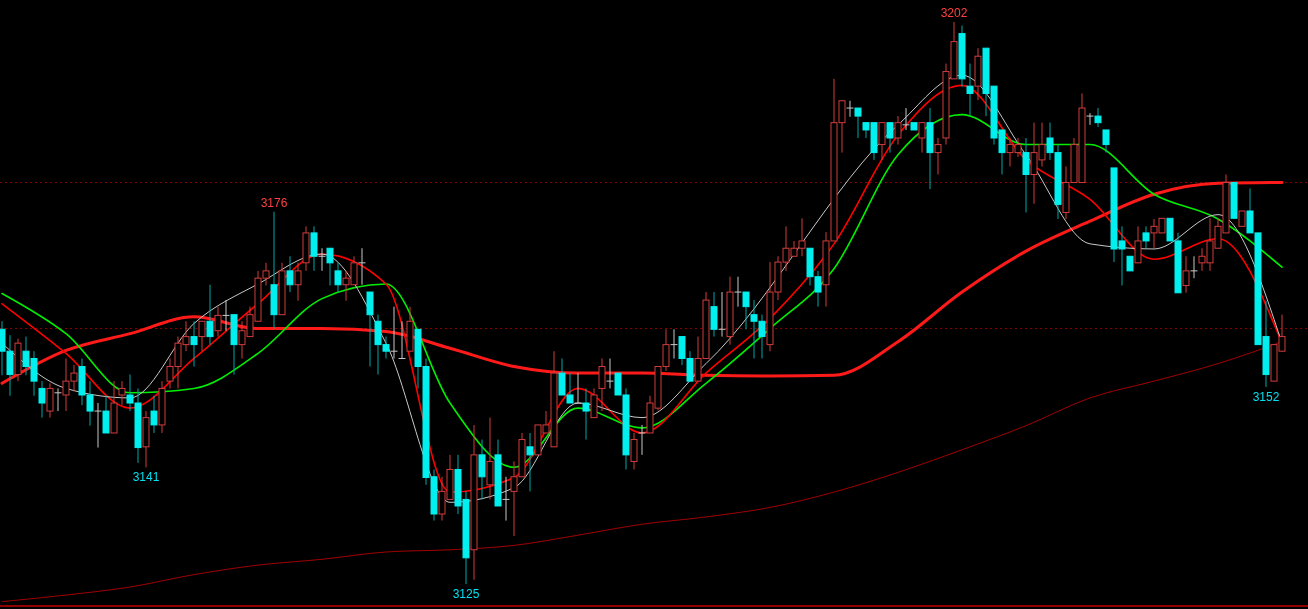 This screenshot has width=1308, height=609. I want to click on annotation: 3125, so click(466, 594).